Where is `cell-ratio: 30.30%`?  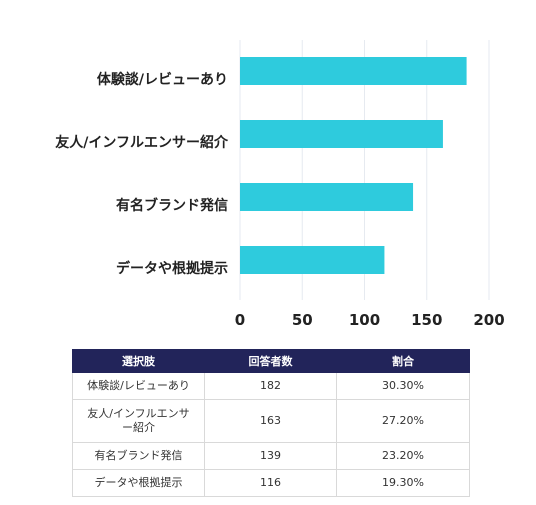
cell-ratio: 30.30% is located at coordinates (403, 386).